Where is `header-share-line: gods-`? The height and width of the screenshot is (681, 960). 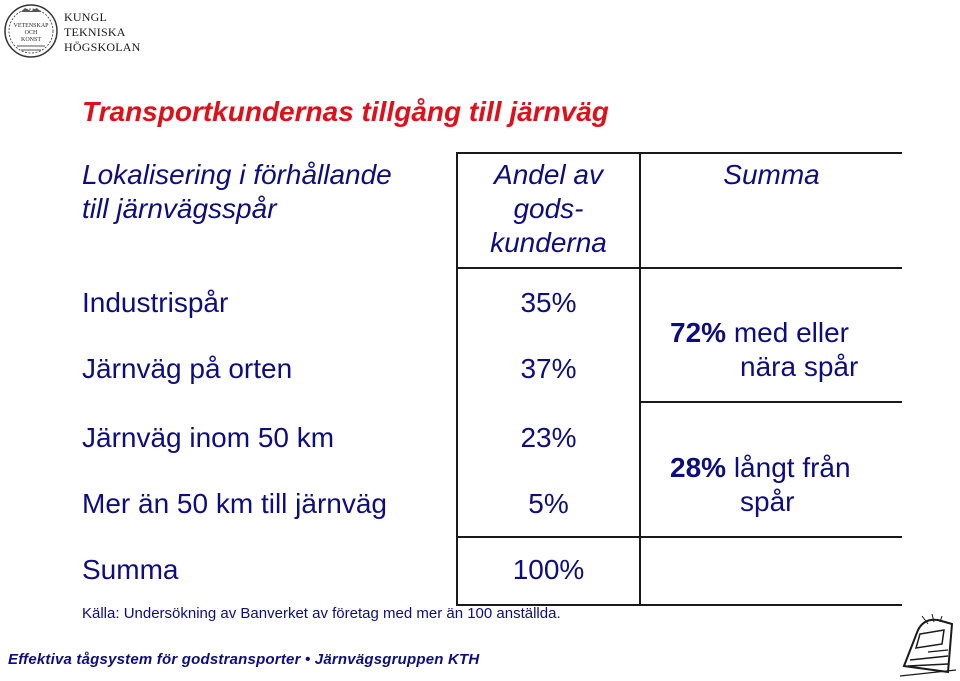 header-share-line: gods- is located at coordinates (548, 208).